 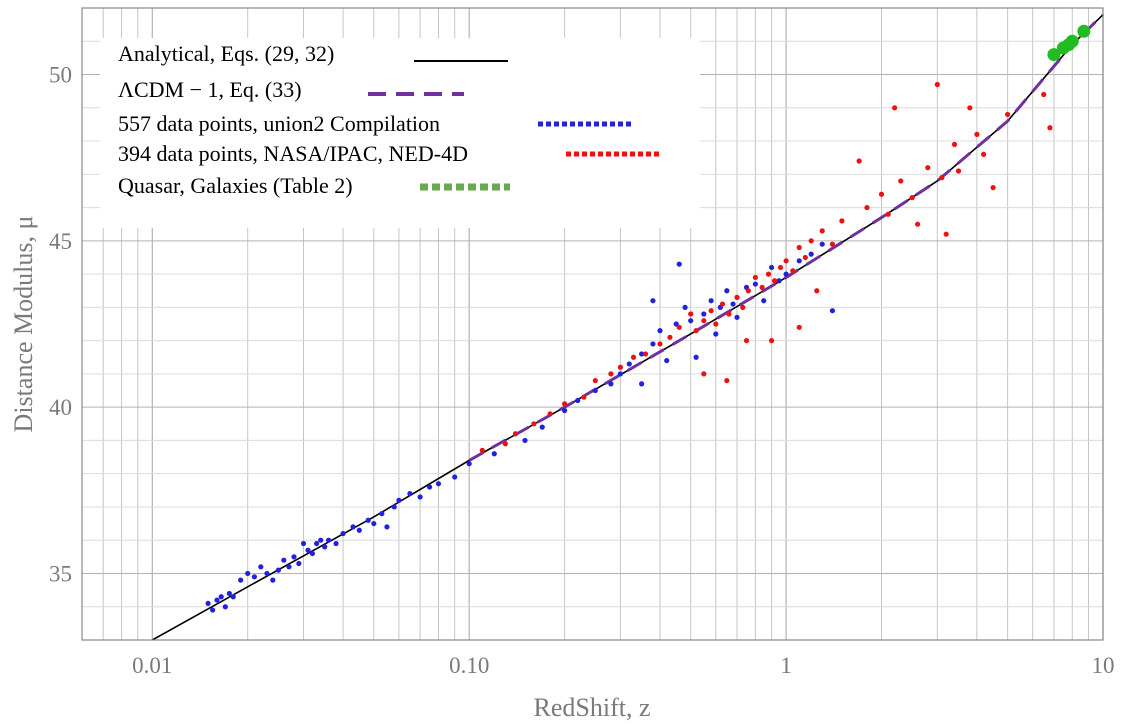 What do you see at coordinates (279, 123) in the screenshot?
I see `legend-label-union2: 557 data points, union2 Compilation` at bounding box center [279, 123].